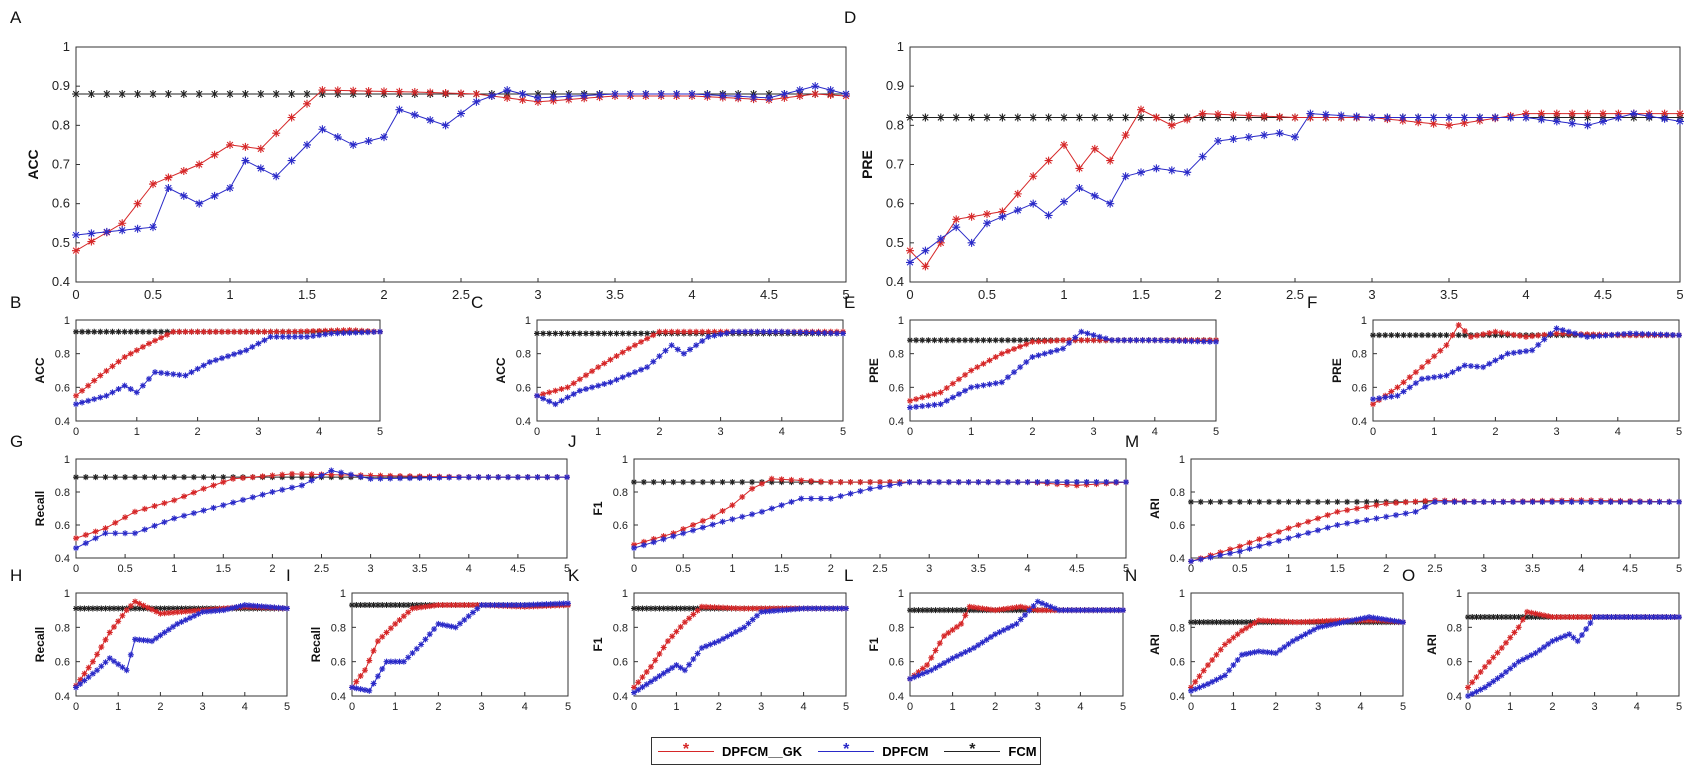 The height and width of the screenshot is (773, 1691). Describe the element at coordinates (153, 294) in the screenshot. I see `x-tick-label: 0.5` at that location.